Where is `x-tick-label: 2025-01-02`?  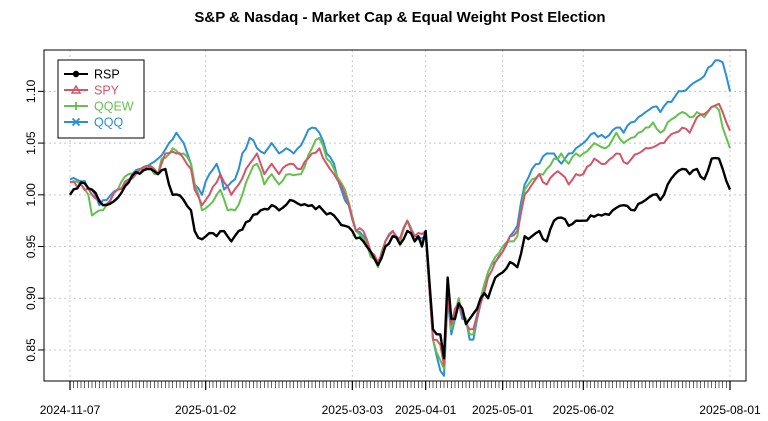
x-tick-label: 2025-01-02 is located at coordinates (206, 410).